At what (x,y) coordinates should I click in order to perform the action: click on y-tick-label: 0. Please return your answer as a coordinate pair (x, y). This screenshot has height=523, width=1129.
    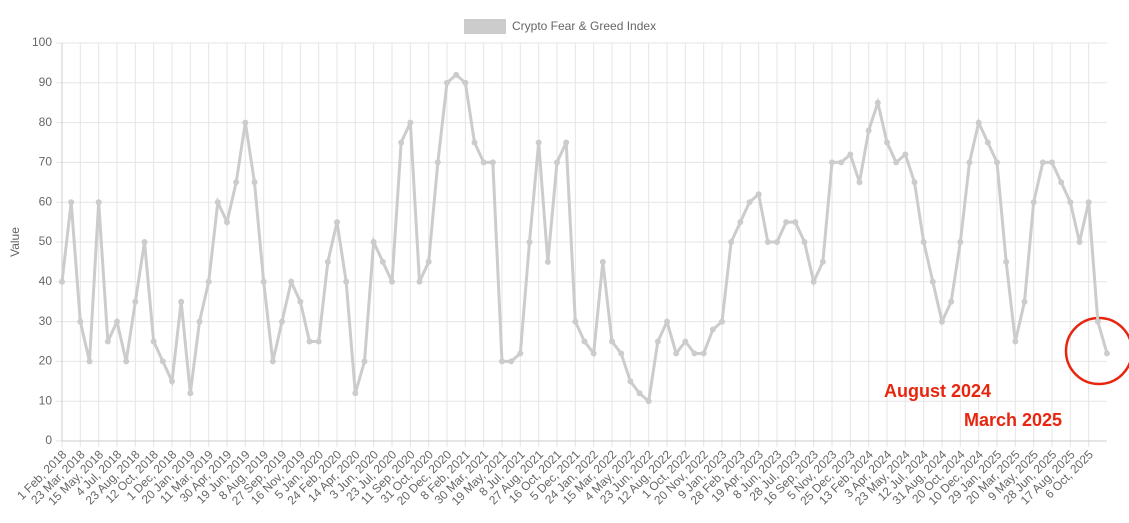
    Looking at the image, I should click on (48, 440).